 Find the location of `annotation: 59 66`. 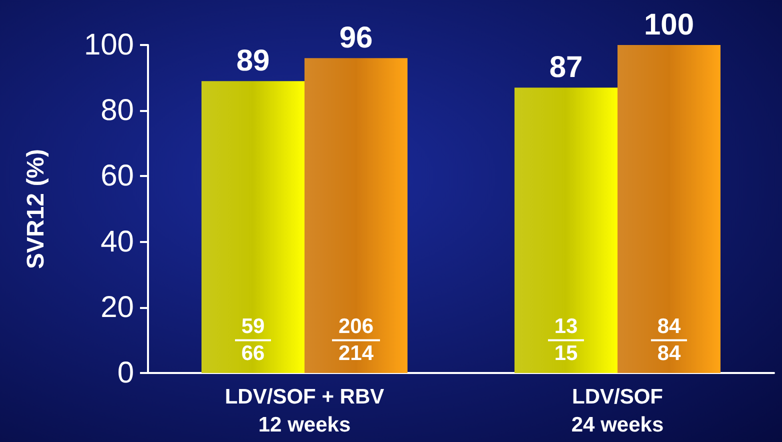

annotation: 59 66 is located at coordinates (253, 340).